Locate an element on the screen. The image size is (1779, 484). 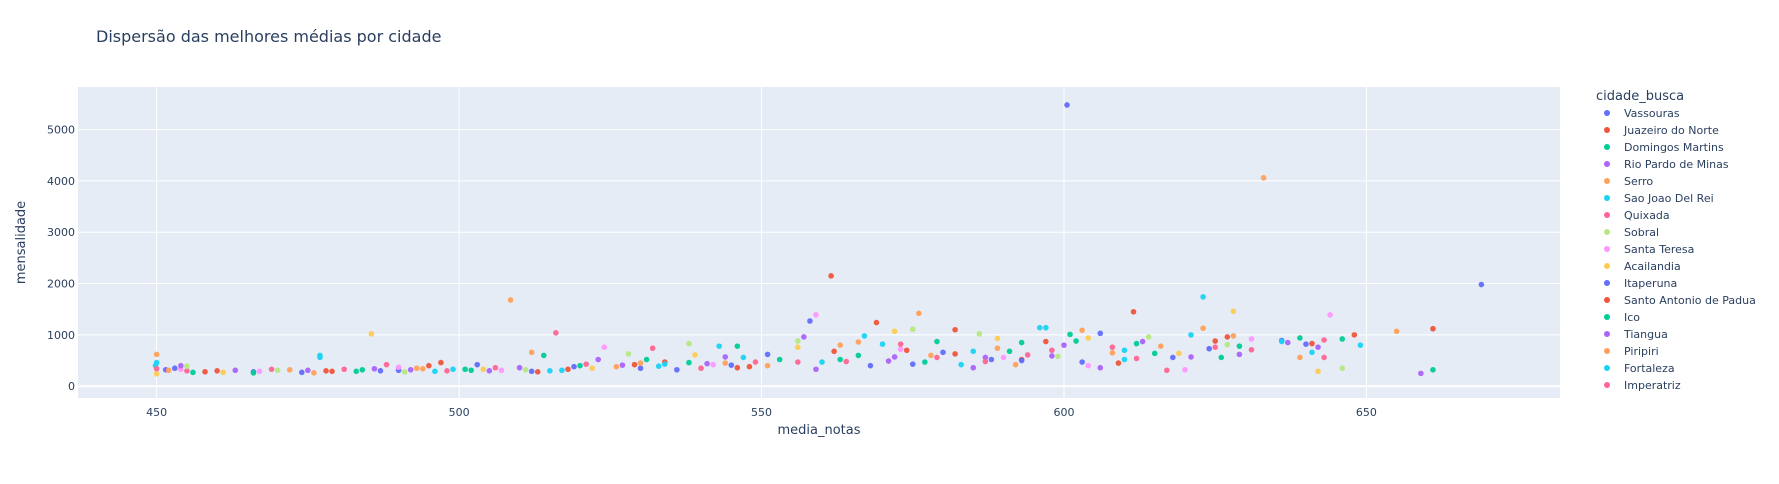
legend-item: Imperatriz is located at coordinates (1642, 385).